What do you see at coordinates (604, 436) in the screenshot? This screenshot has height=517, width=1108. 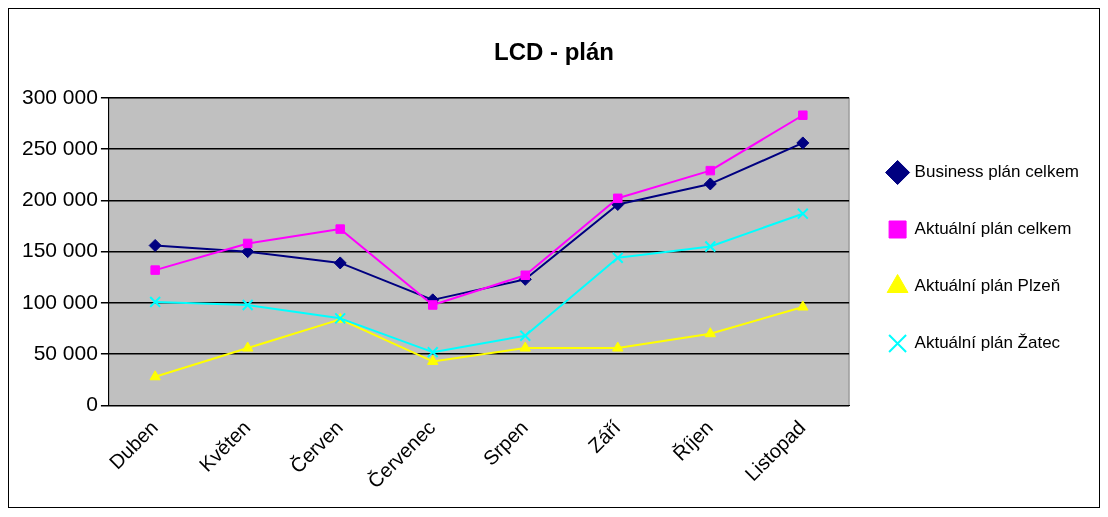 I see `x-tick-label: Září` at bounding box center [604, 436].